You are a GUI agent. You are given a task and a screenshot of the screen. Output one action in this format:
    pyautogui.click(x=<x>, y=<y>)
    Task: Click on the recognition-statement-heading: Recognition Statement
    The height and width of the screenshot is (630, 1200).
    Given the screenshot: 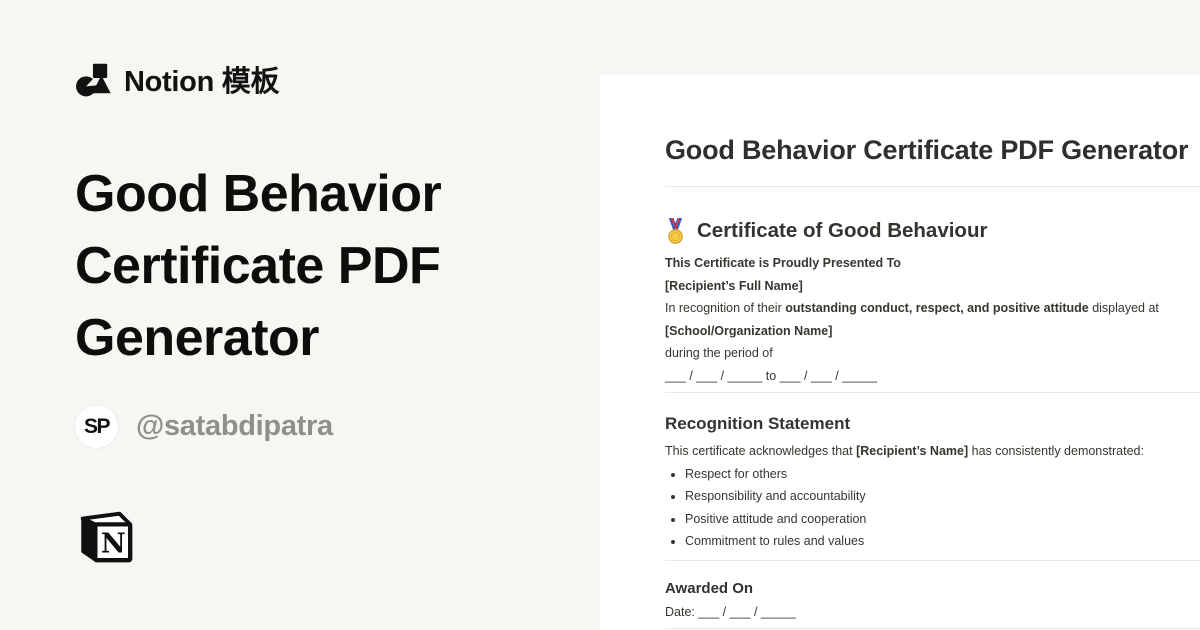 What is the action you would take?
    pyautogui.click(x=758, y=423)
    